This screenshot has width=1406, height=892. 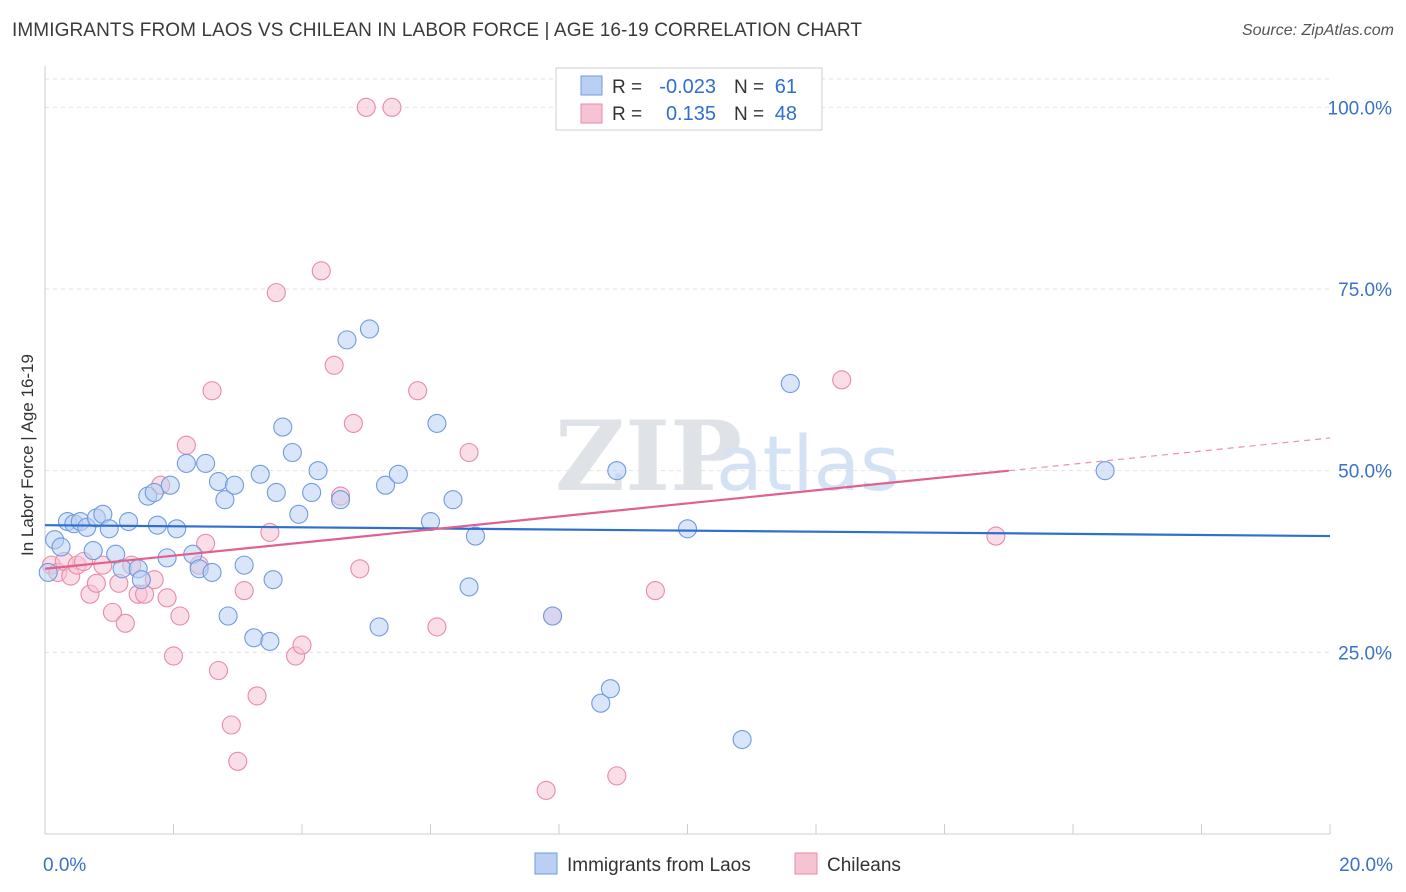 I want to click on y-tick-label-1: 50.0%, so click(x=1365, y=472).